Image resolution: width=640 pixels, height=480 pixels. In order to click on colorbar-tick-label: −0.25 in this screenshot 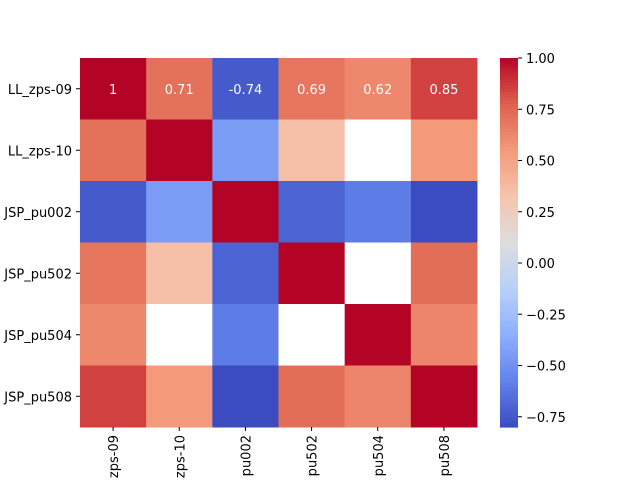, I will do `click(546, 315)`.